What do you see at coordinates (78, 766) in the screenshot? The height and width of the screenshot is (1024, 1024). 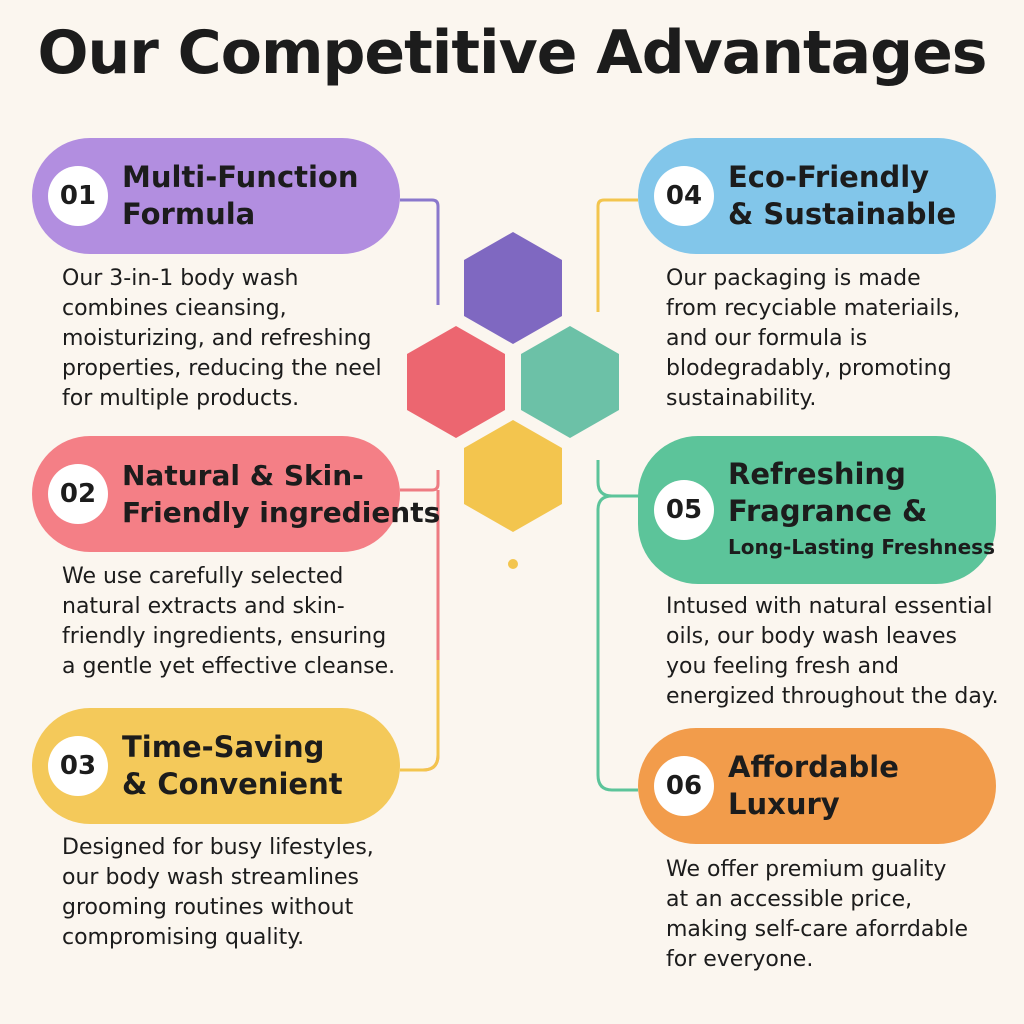 I see `advantage-03-number: 03` at bounding box center [78, 766].